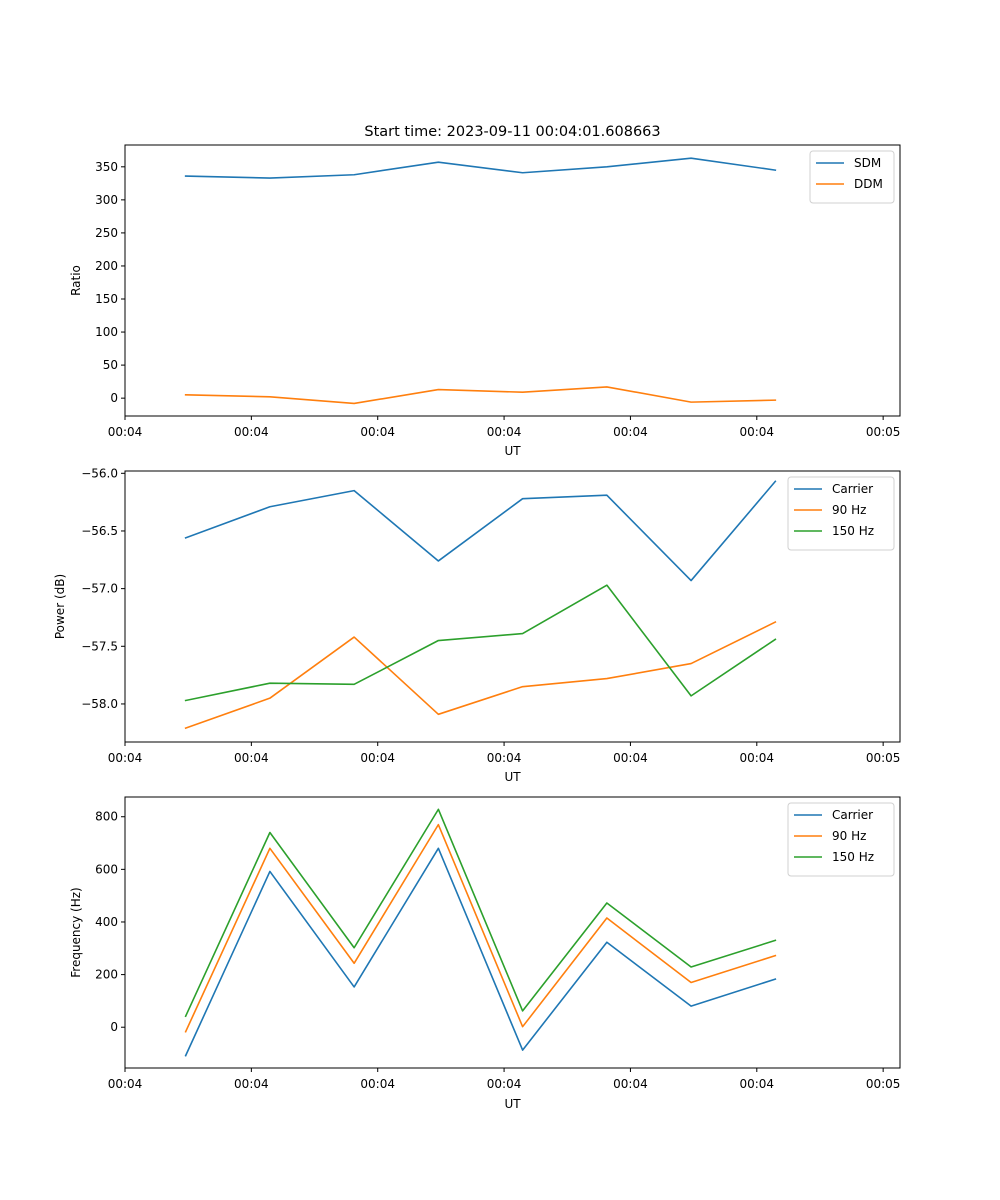 The image size is (1000, 1200). Describe the element at coordinates (76, 932) in the screenshot. I see `y-axis-label: Frequency (Hz)` at that location.